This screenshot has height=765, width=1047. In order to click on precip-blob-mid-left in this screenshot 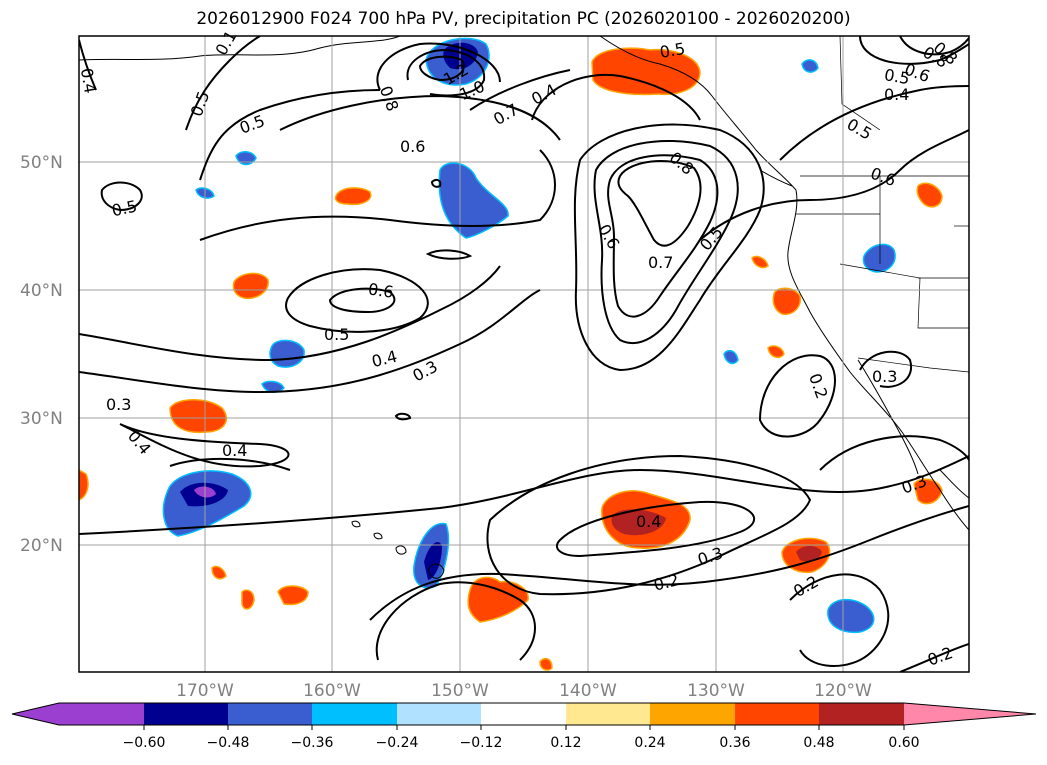, I will do `click(353, 196)`.